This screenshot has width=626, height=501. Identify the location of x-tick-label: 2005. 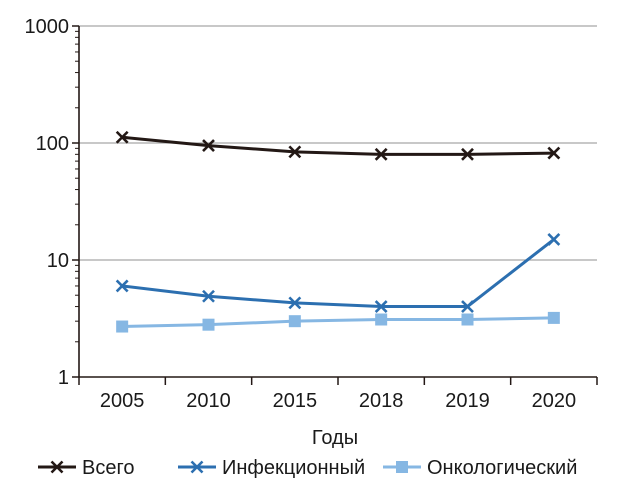
(122, 401).